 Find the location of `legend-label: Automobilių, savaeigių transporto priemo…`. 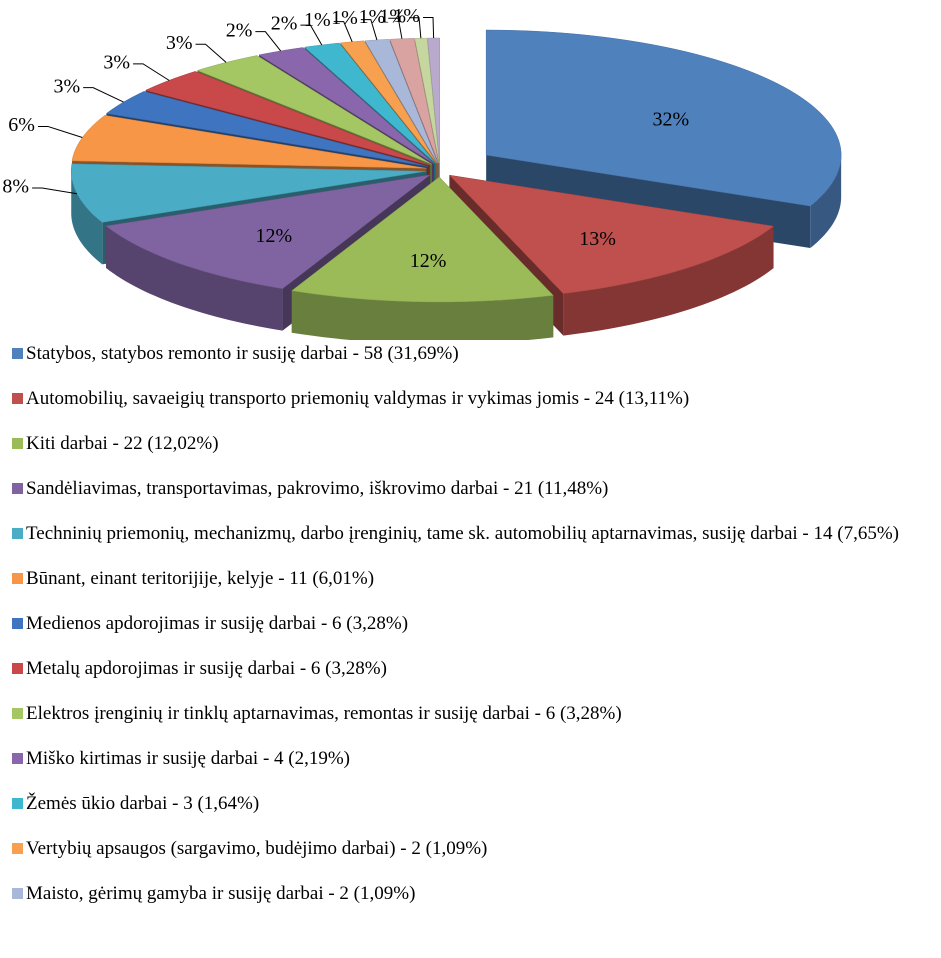

legend-label: Automobilių, savaeigių transporto priemo… is located at coordinates (358, 398).